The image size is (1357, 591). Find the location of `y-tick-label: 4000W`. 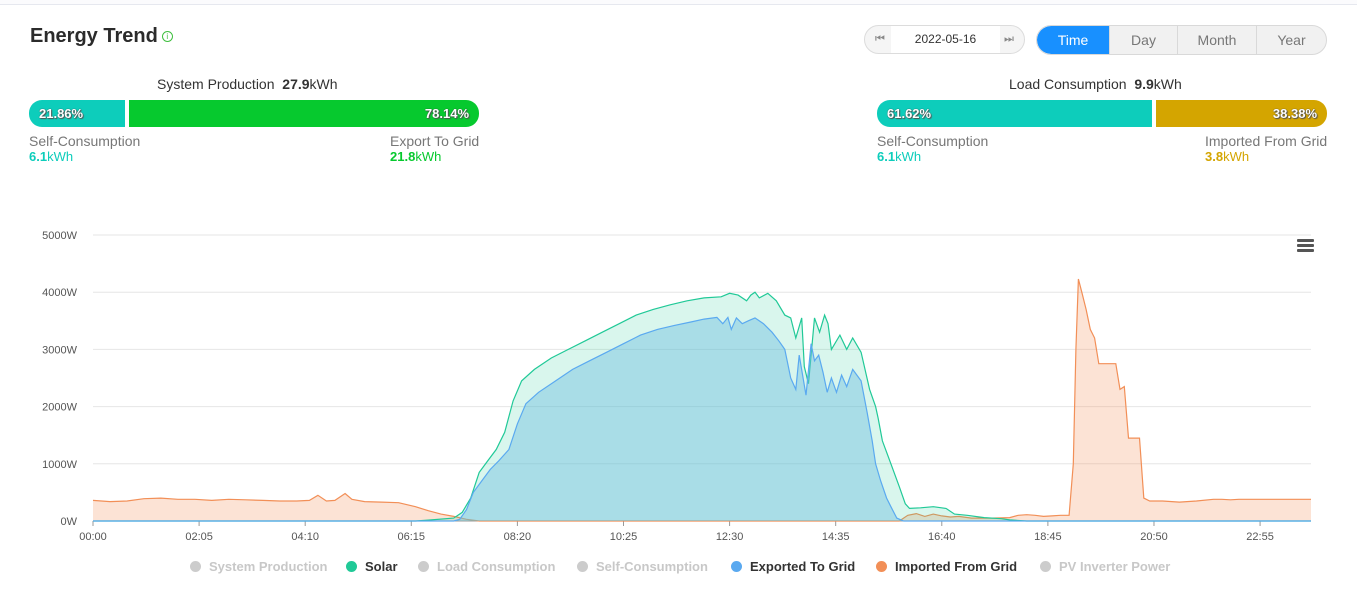

y-tick-label: 4000W is located at coordinates (59, 293).